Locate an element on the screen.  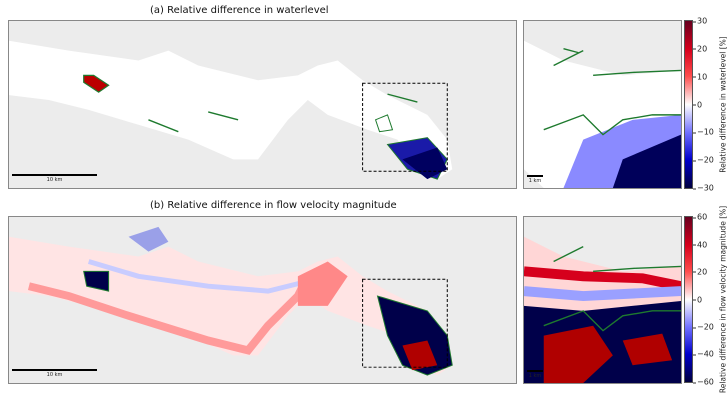
waterlevel-inset is located at coordinates (602, 104).